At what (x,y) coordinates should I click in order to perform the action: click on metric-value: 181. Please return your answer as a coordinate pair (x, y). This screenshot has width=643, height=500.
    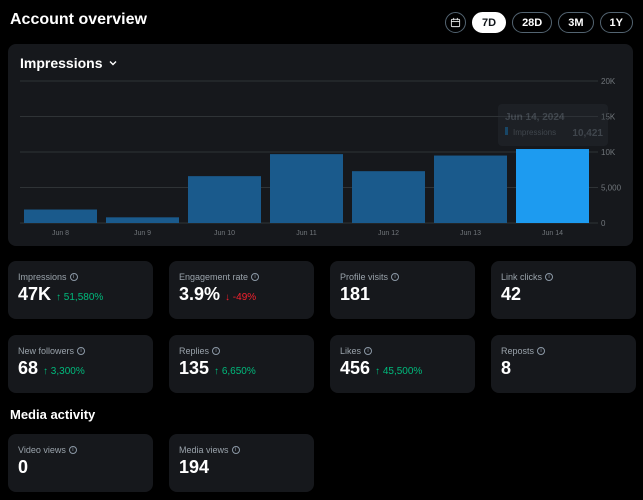
    Looking at the image, I should click on (355, 294).